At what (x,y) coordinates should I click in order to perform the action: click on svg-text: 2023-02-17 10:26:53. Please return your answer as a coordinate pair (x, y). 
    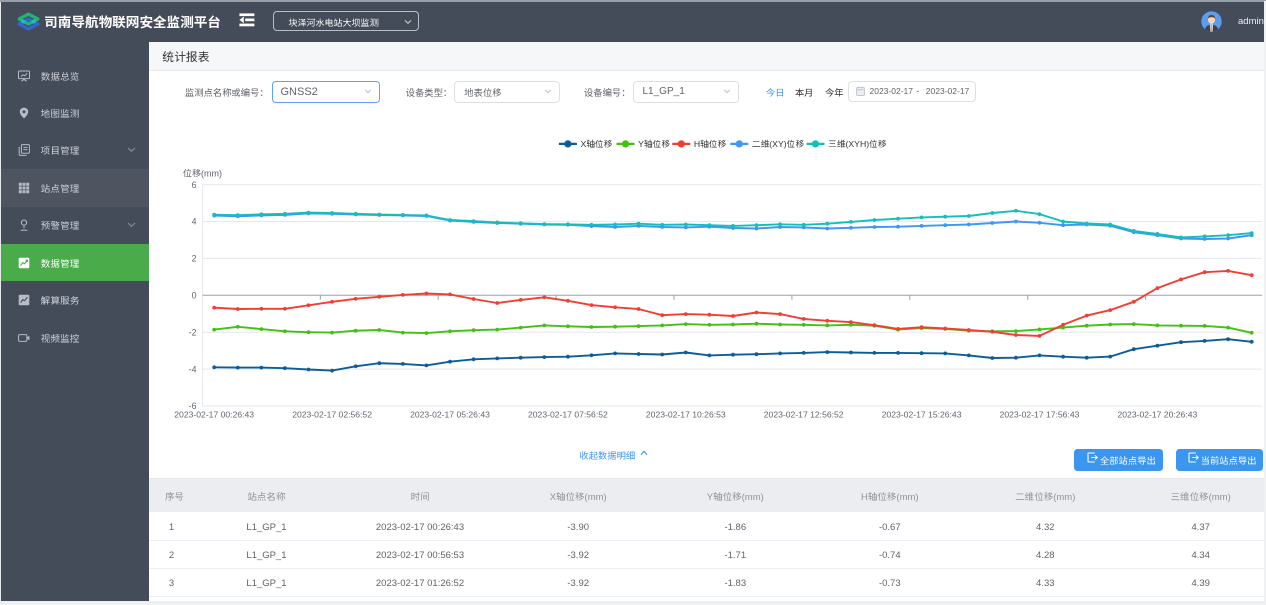
    Looking at the image, I should click on (686, 414).